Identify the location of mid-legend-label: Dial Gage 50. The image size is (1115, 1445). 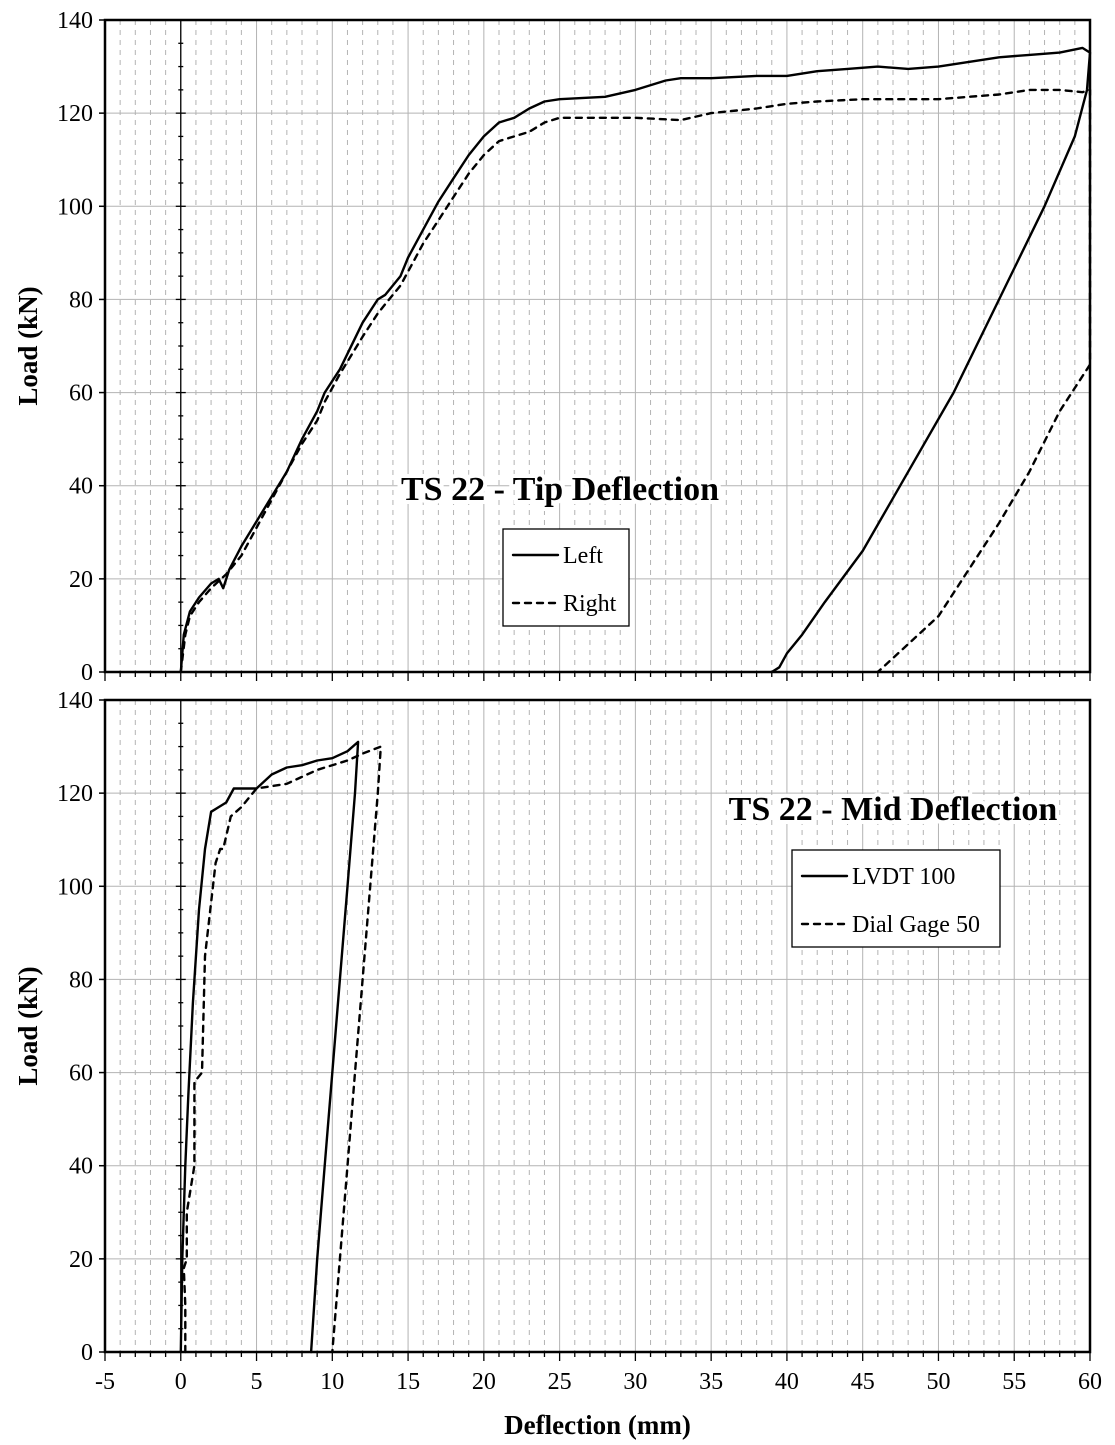
(916, 925).